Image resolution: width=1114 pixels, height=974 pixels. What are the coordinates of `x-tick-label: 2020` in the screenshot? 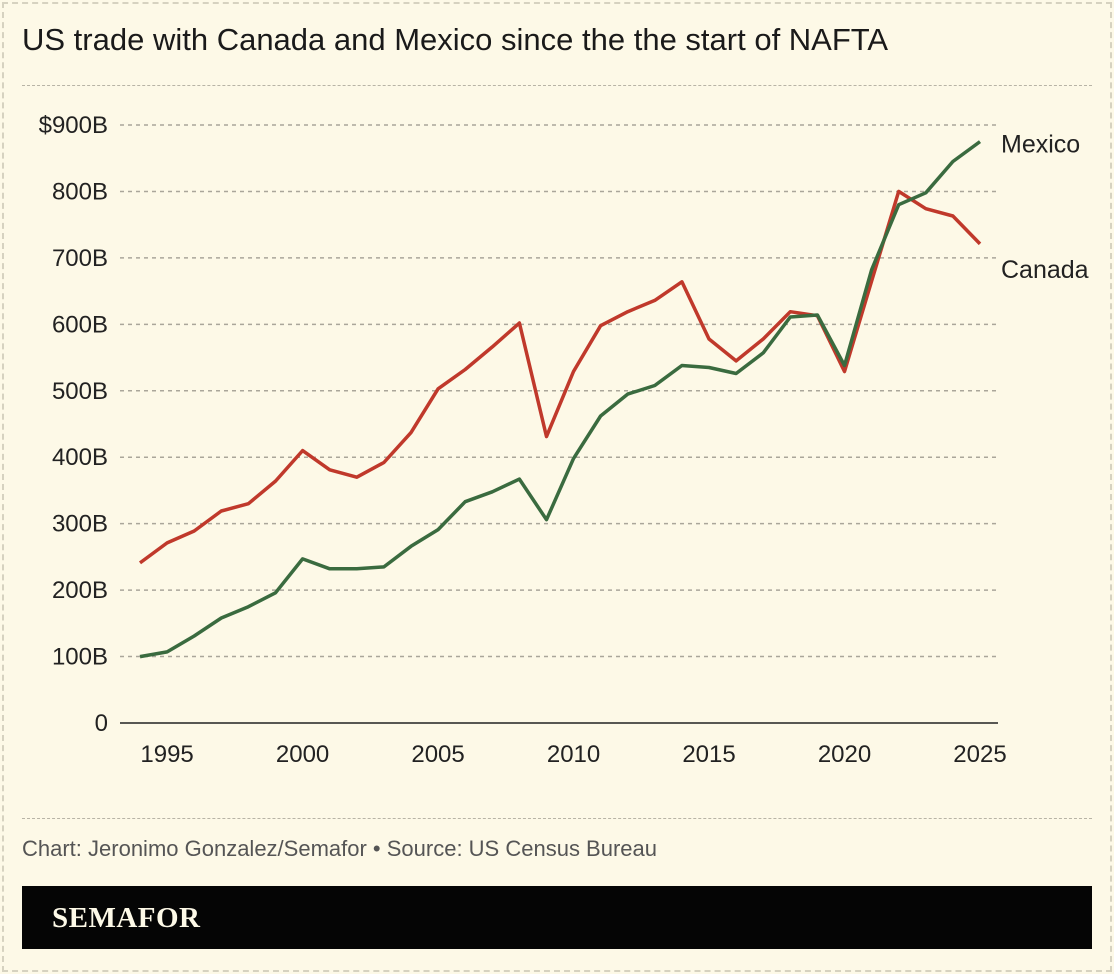 It's located at (844, 754).